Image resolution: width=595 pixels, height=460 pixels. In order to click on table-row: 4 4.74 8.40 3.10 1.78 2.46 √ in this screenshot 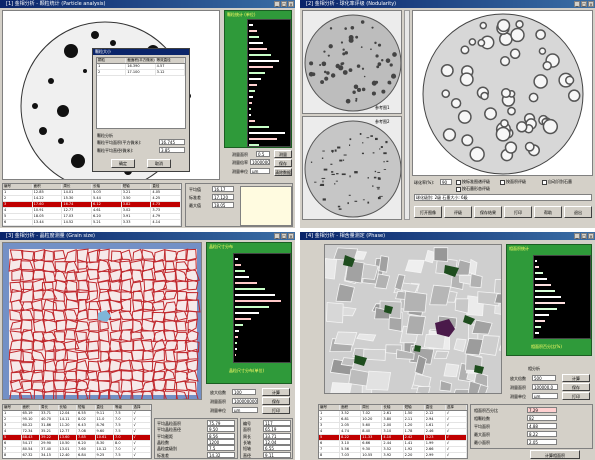, I will do `click(393, 432)`.